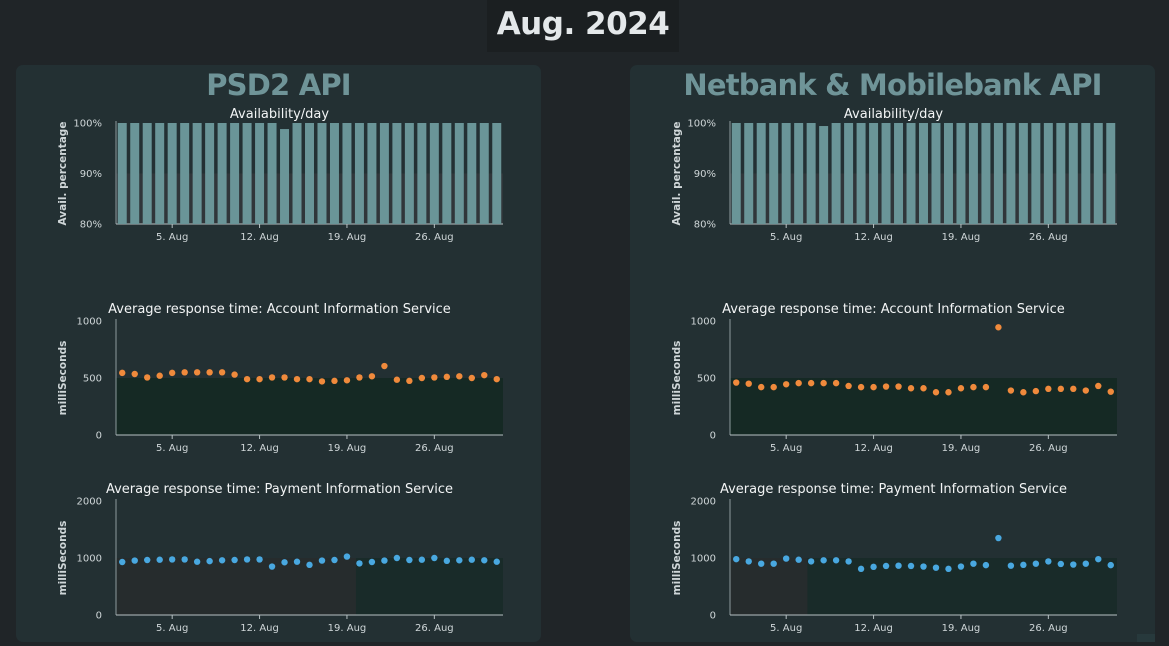 Image resolution: width=1169 pixels, height=646 pixels. Describe the element at coordinates (677, 378) in the screenshot. I see `y-axis-label: milliSeconds` at that location.